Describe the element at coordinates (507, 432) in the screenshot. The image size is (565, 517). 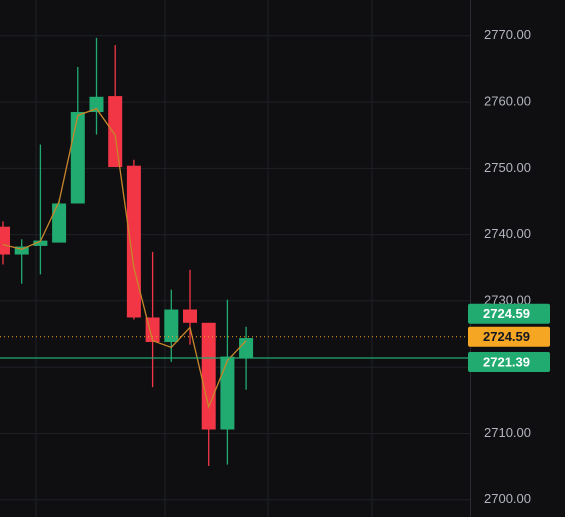
I see `y-tick-label: 2710.00` at that location.